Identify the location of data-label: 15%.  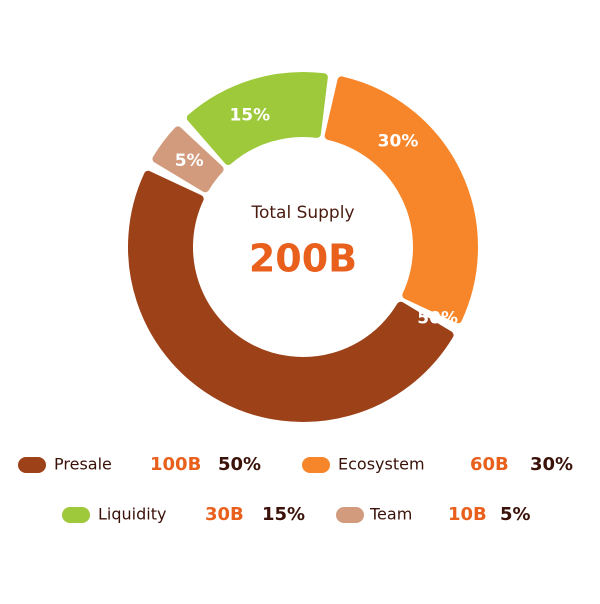
(249, 115).